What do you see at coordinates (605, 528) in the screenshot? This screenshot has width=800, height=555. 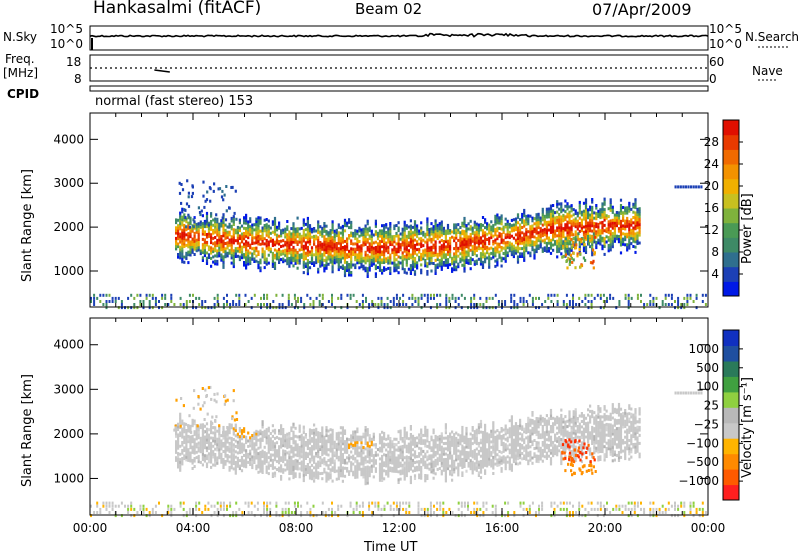 I see `x-tick-label: 20:00` at bounding box center [605, 528].